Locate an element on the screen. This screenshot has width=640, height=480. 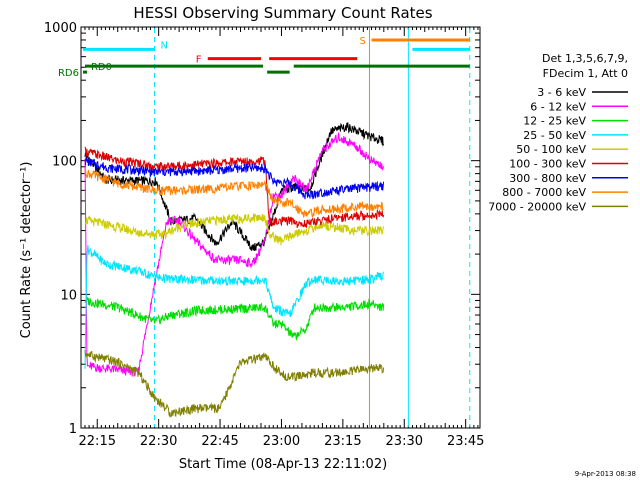
y-tick-label: 10 is located at coordinates (68, 295).